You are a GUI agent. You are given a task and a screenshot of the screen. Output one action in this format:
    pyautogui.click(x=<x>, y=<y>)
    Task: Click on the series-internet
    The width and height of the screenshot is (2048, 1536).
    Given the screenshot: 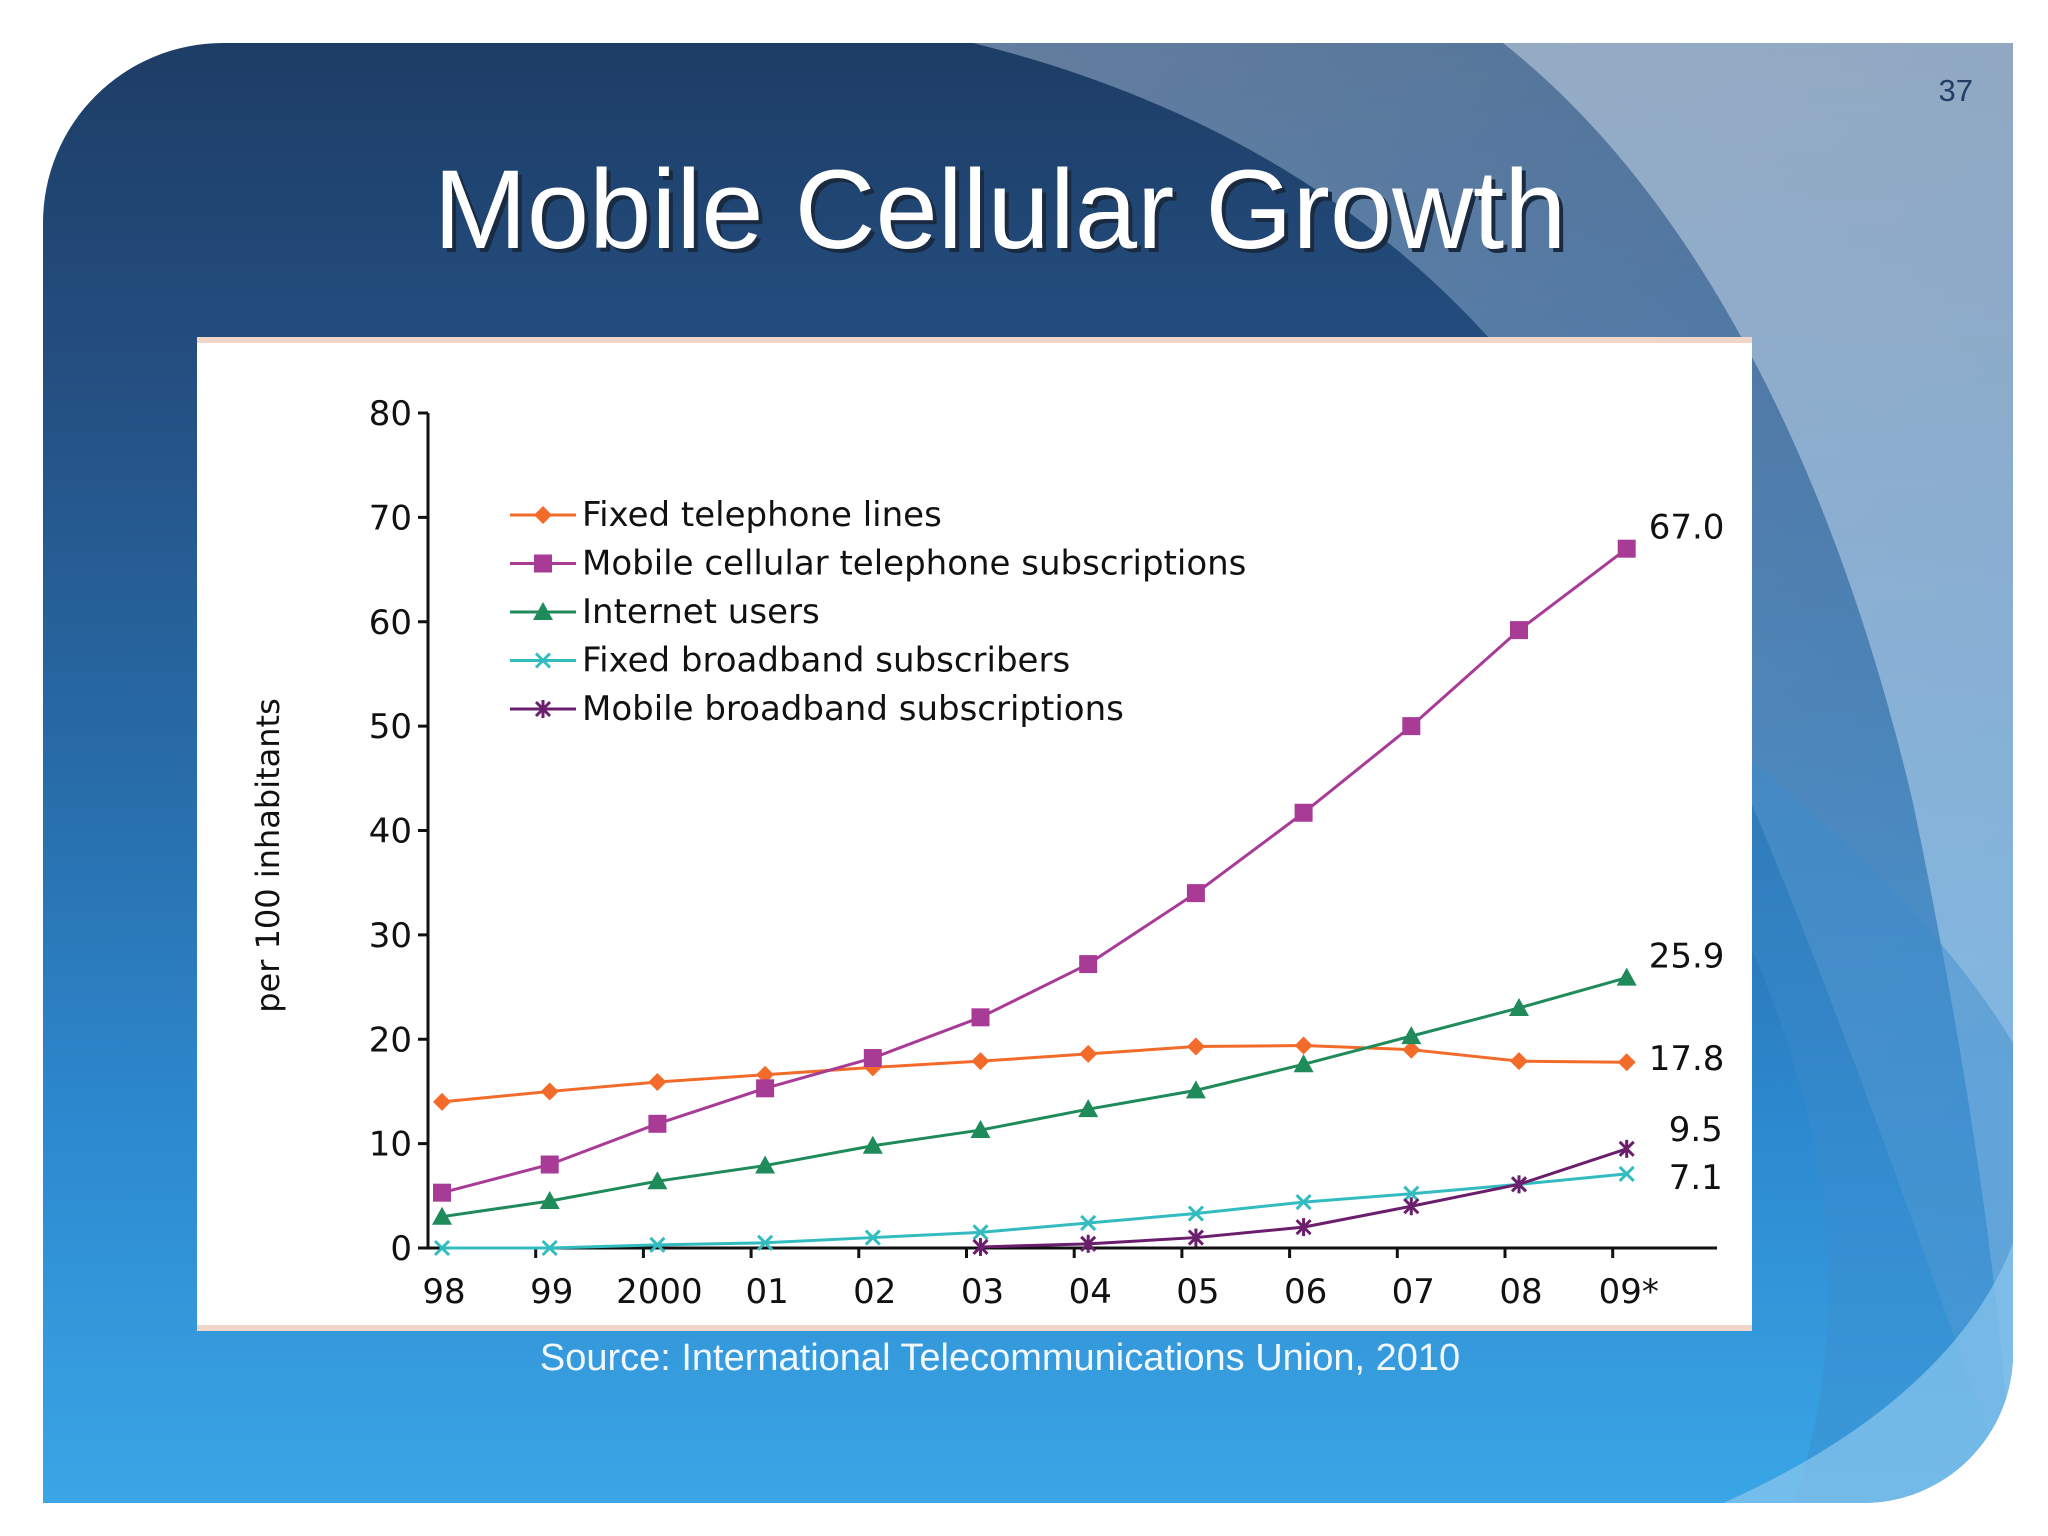 What is the action you would take?
    pyautogui.click(x=1034, y=1096)
    